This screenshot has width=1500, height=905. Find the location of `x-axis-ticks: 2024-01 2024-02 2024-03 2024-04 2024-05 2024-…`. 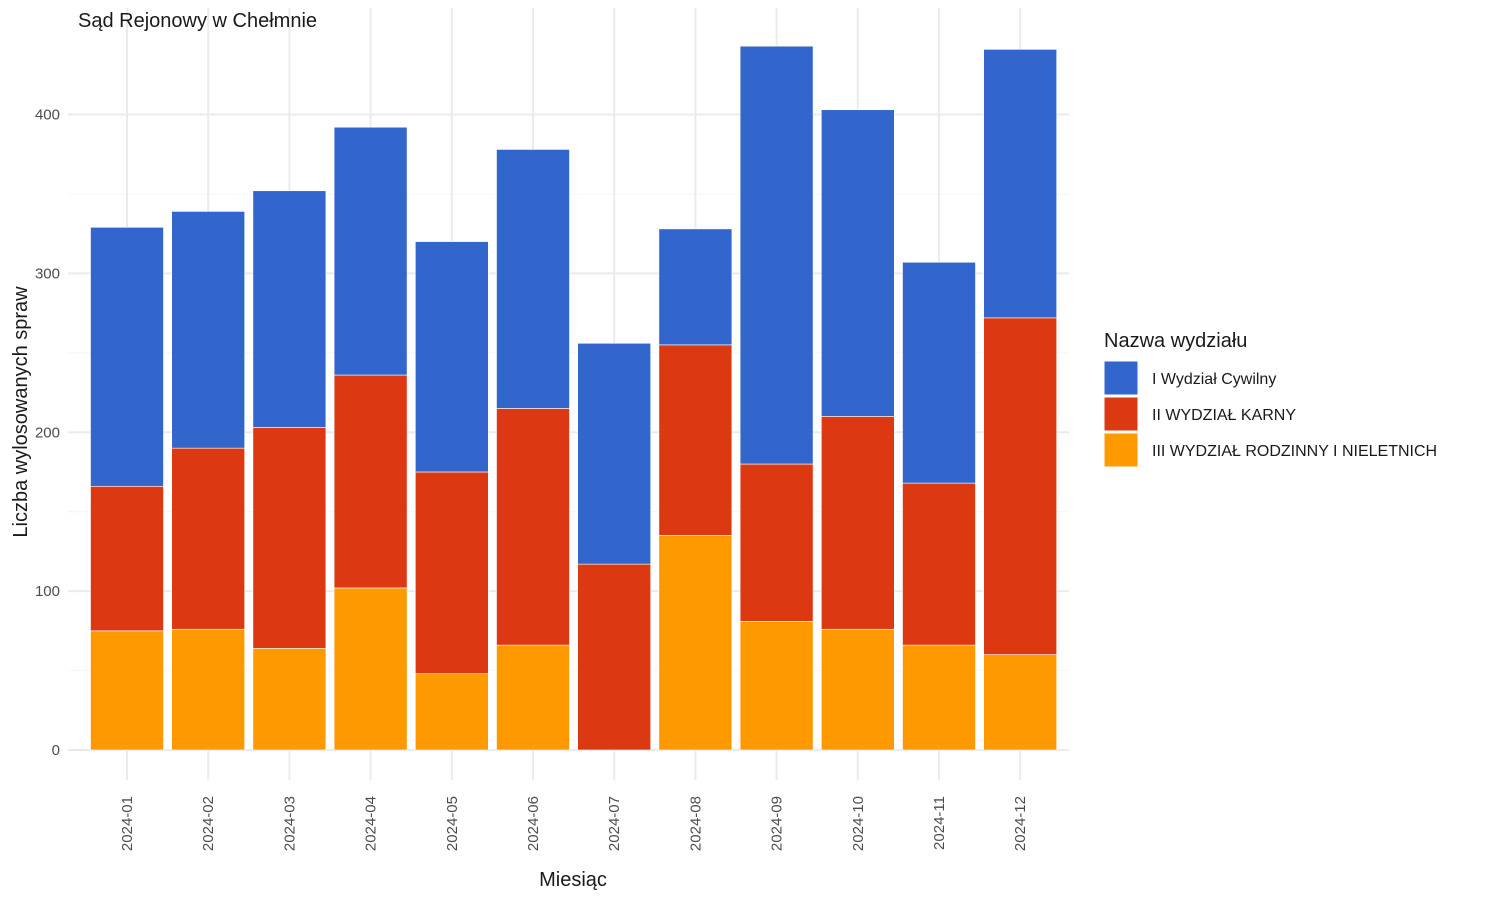

x-axis-ticks: 2024-01 2024-02 2024-03 2024-04 2024-05 2024-… is located at coordinates (574, 823).